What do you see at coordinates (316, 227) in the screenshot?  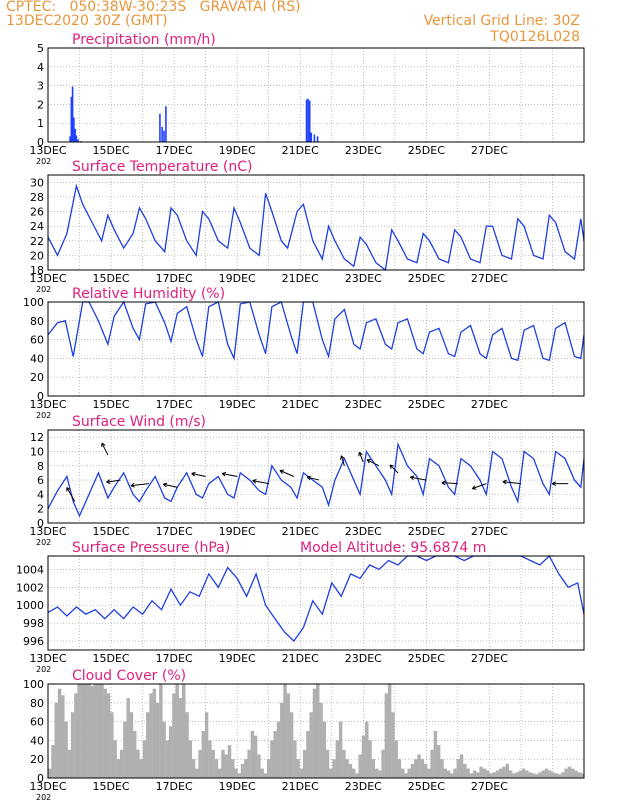 I see `temp-series-line` at bounding box center [316, 227].